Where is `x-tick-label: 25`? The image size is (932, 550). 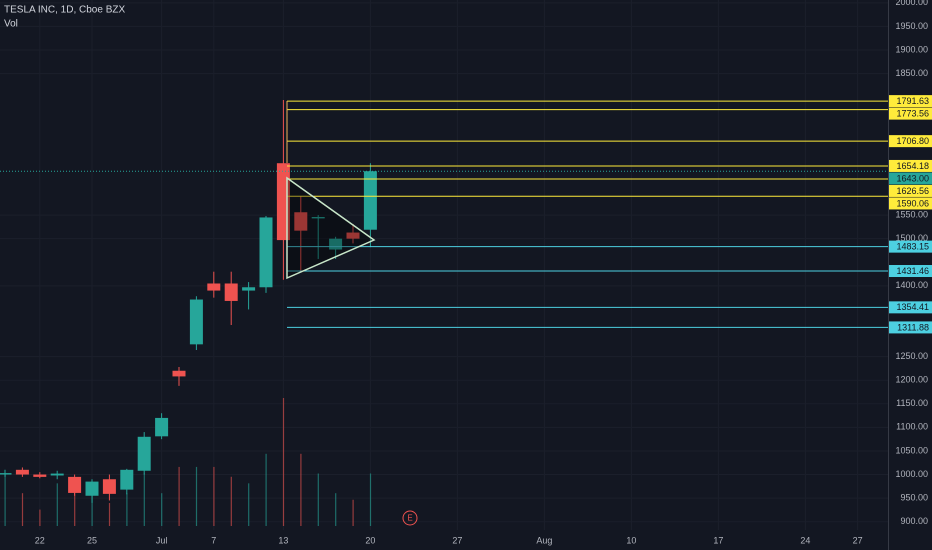 x-tick-label: 25 is located at coordinates (92, 540).